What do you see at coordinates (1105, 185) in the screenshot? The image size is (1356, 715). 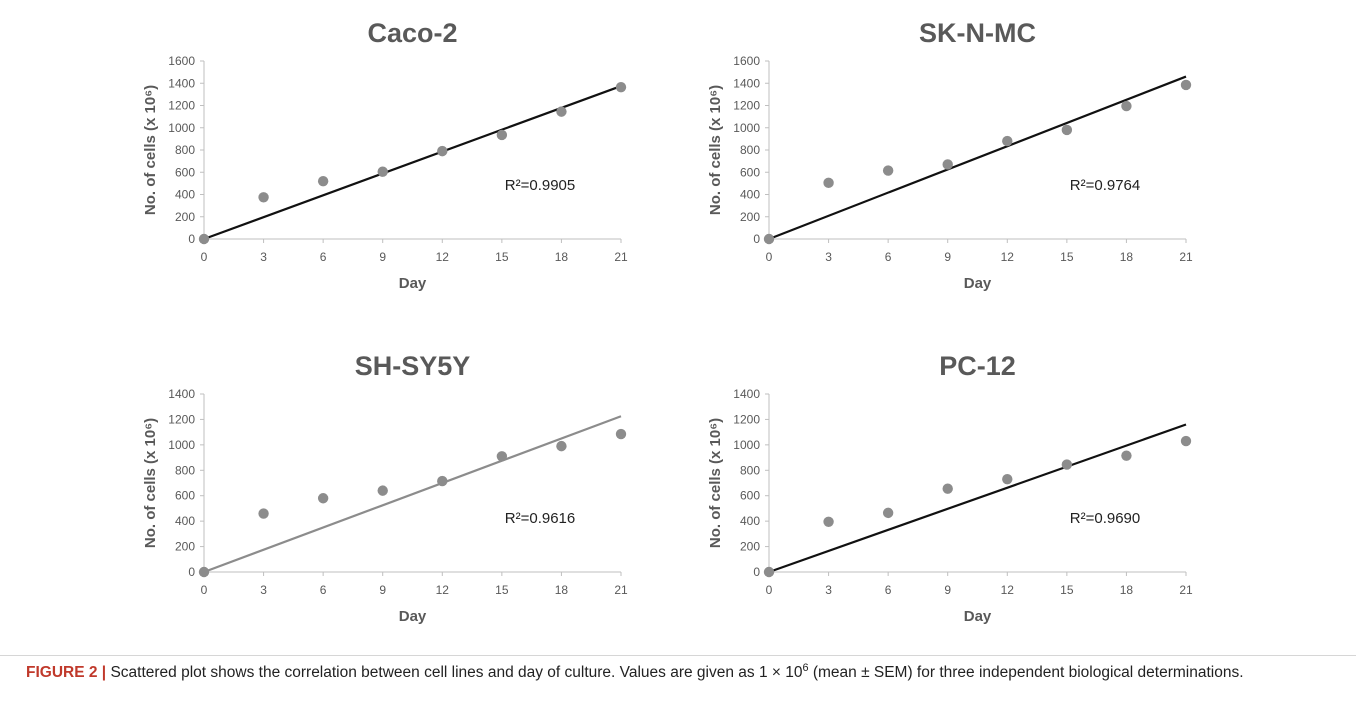 I see `r-squared-annotation: R²=0.9764` at bounding box center [1105, 185].